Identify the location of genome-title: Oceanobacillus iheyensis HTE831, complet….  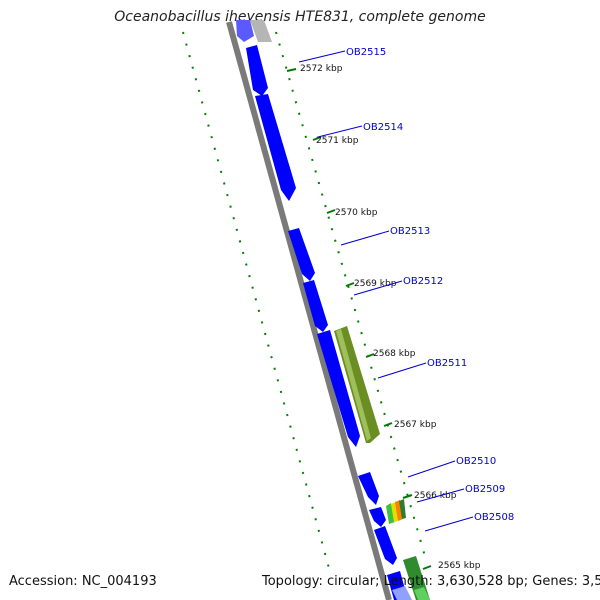
(300, 17).